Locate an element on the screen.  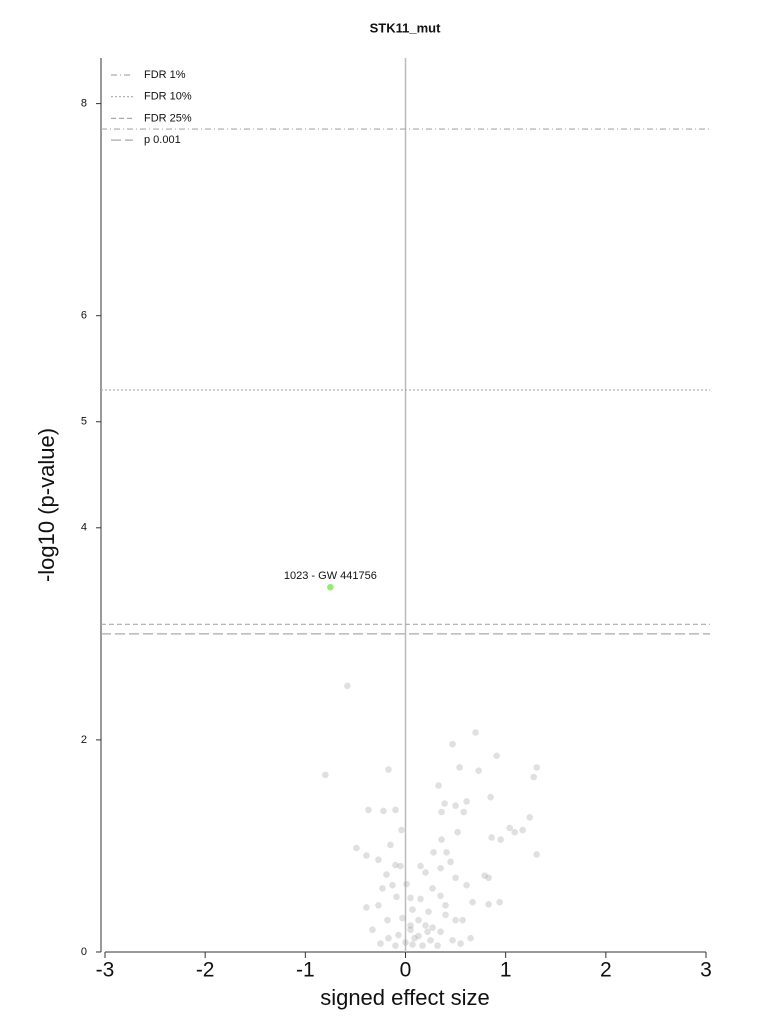
y-tick-label: 0 is located at coordinates (84, 952).